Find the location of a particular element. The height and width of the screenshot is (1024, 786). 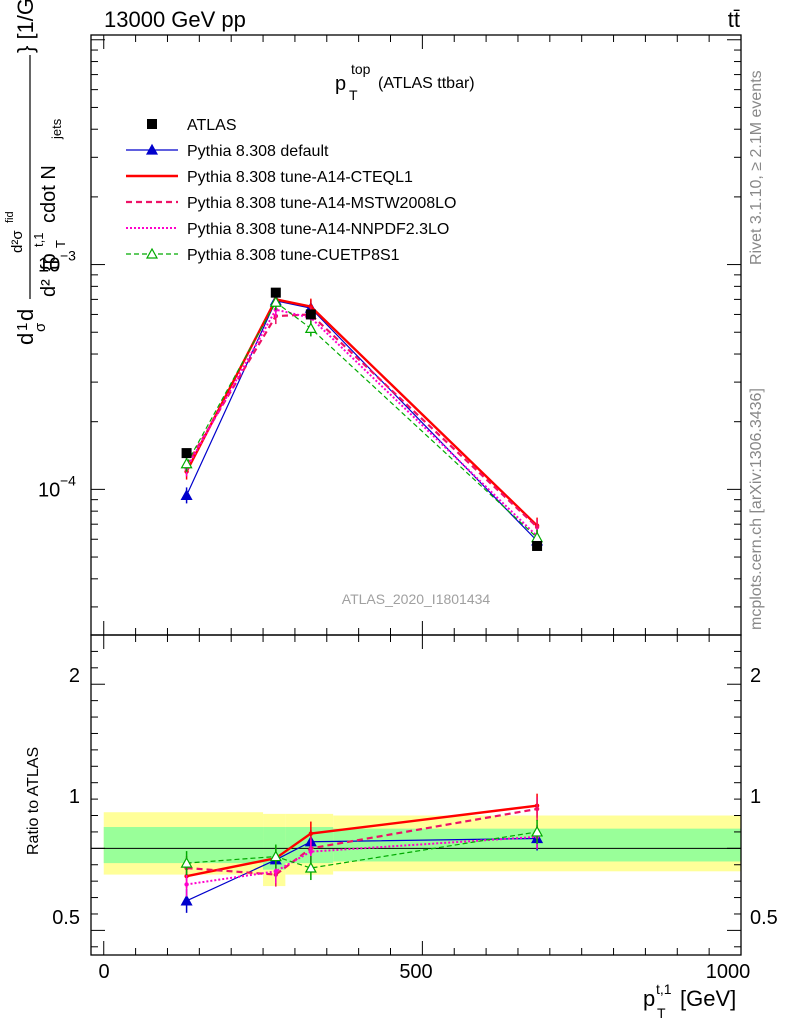

ylabel-brace: {p is located at coordinates (49, 262).